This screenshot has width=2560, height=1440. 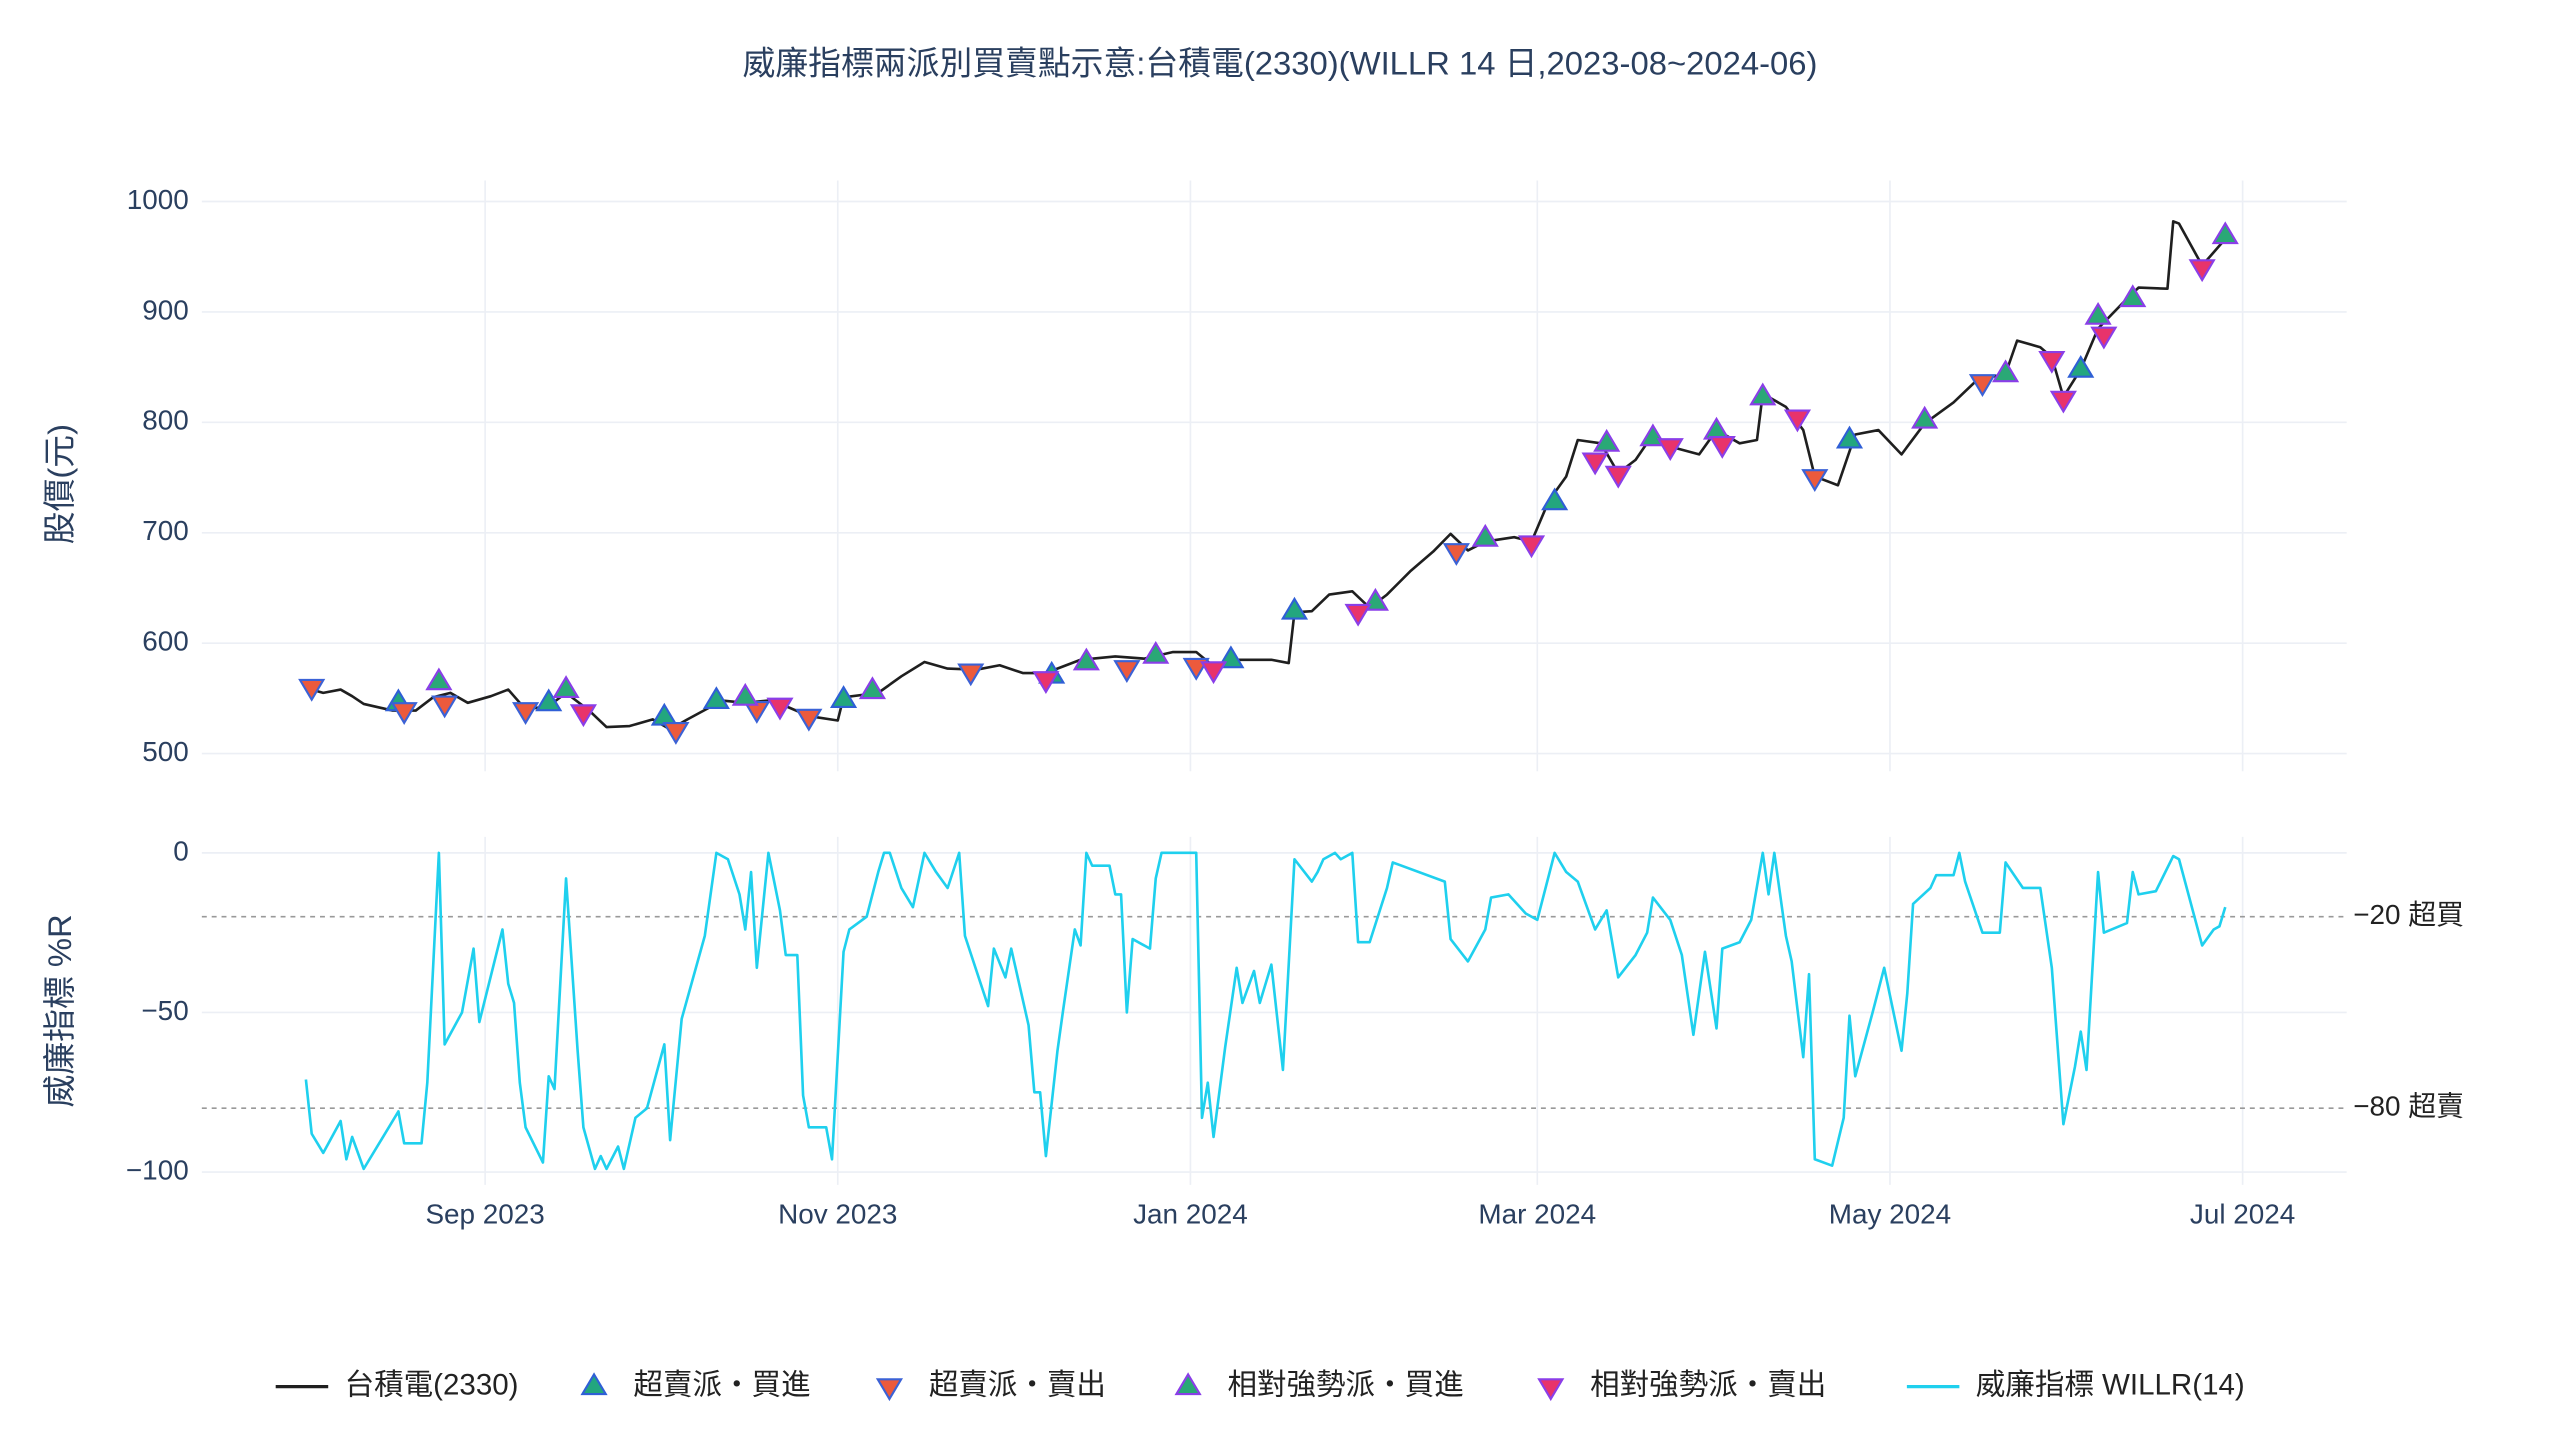 I want to click on x-tick-label: May 2024, so click(x=1890, y=1213).